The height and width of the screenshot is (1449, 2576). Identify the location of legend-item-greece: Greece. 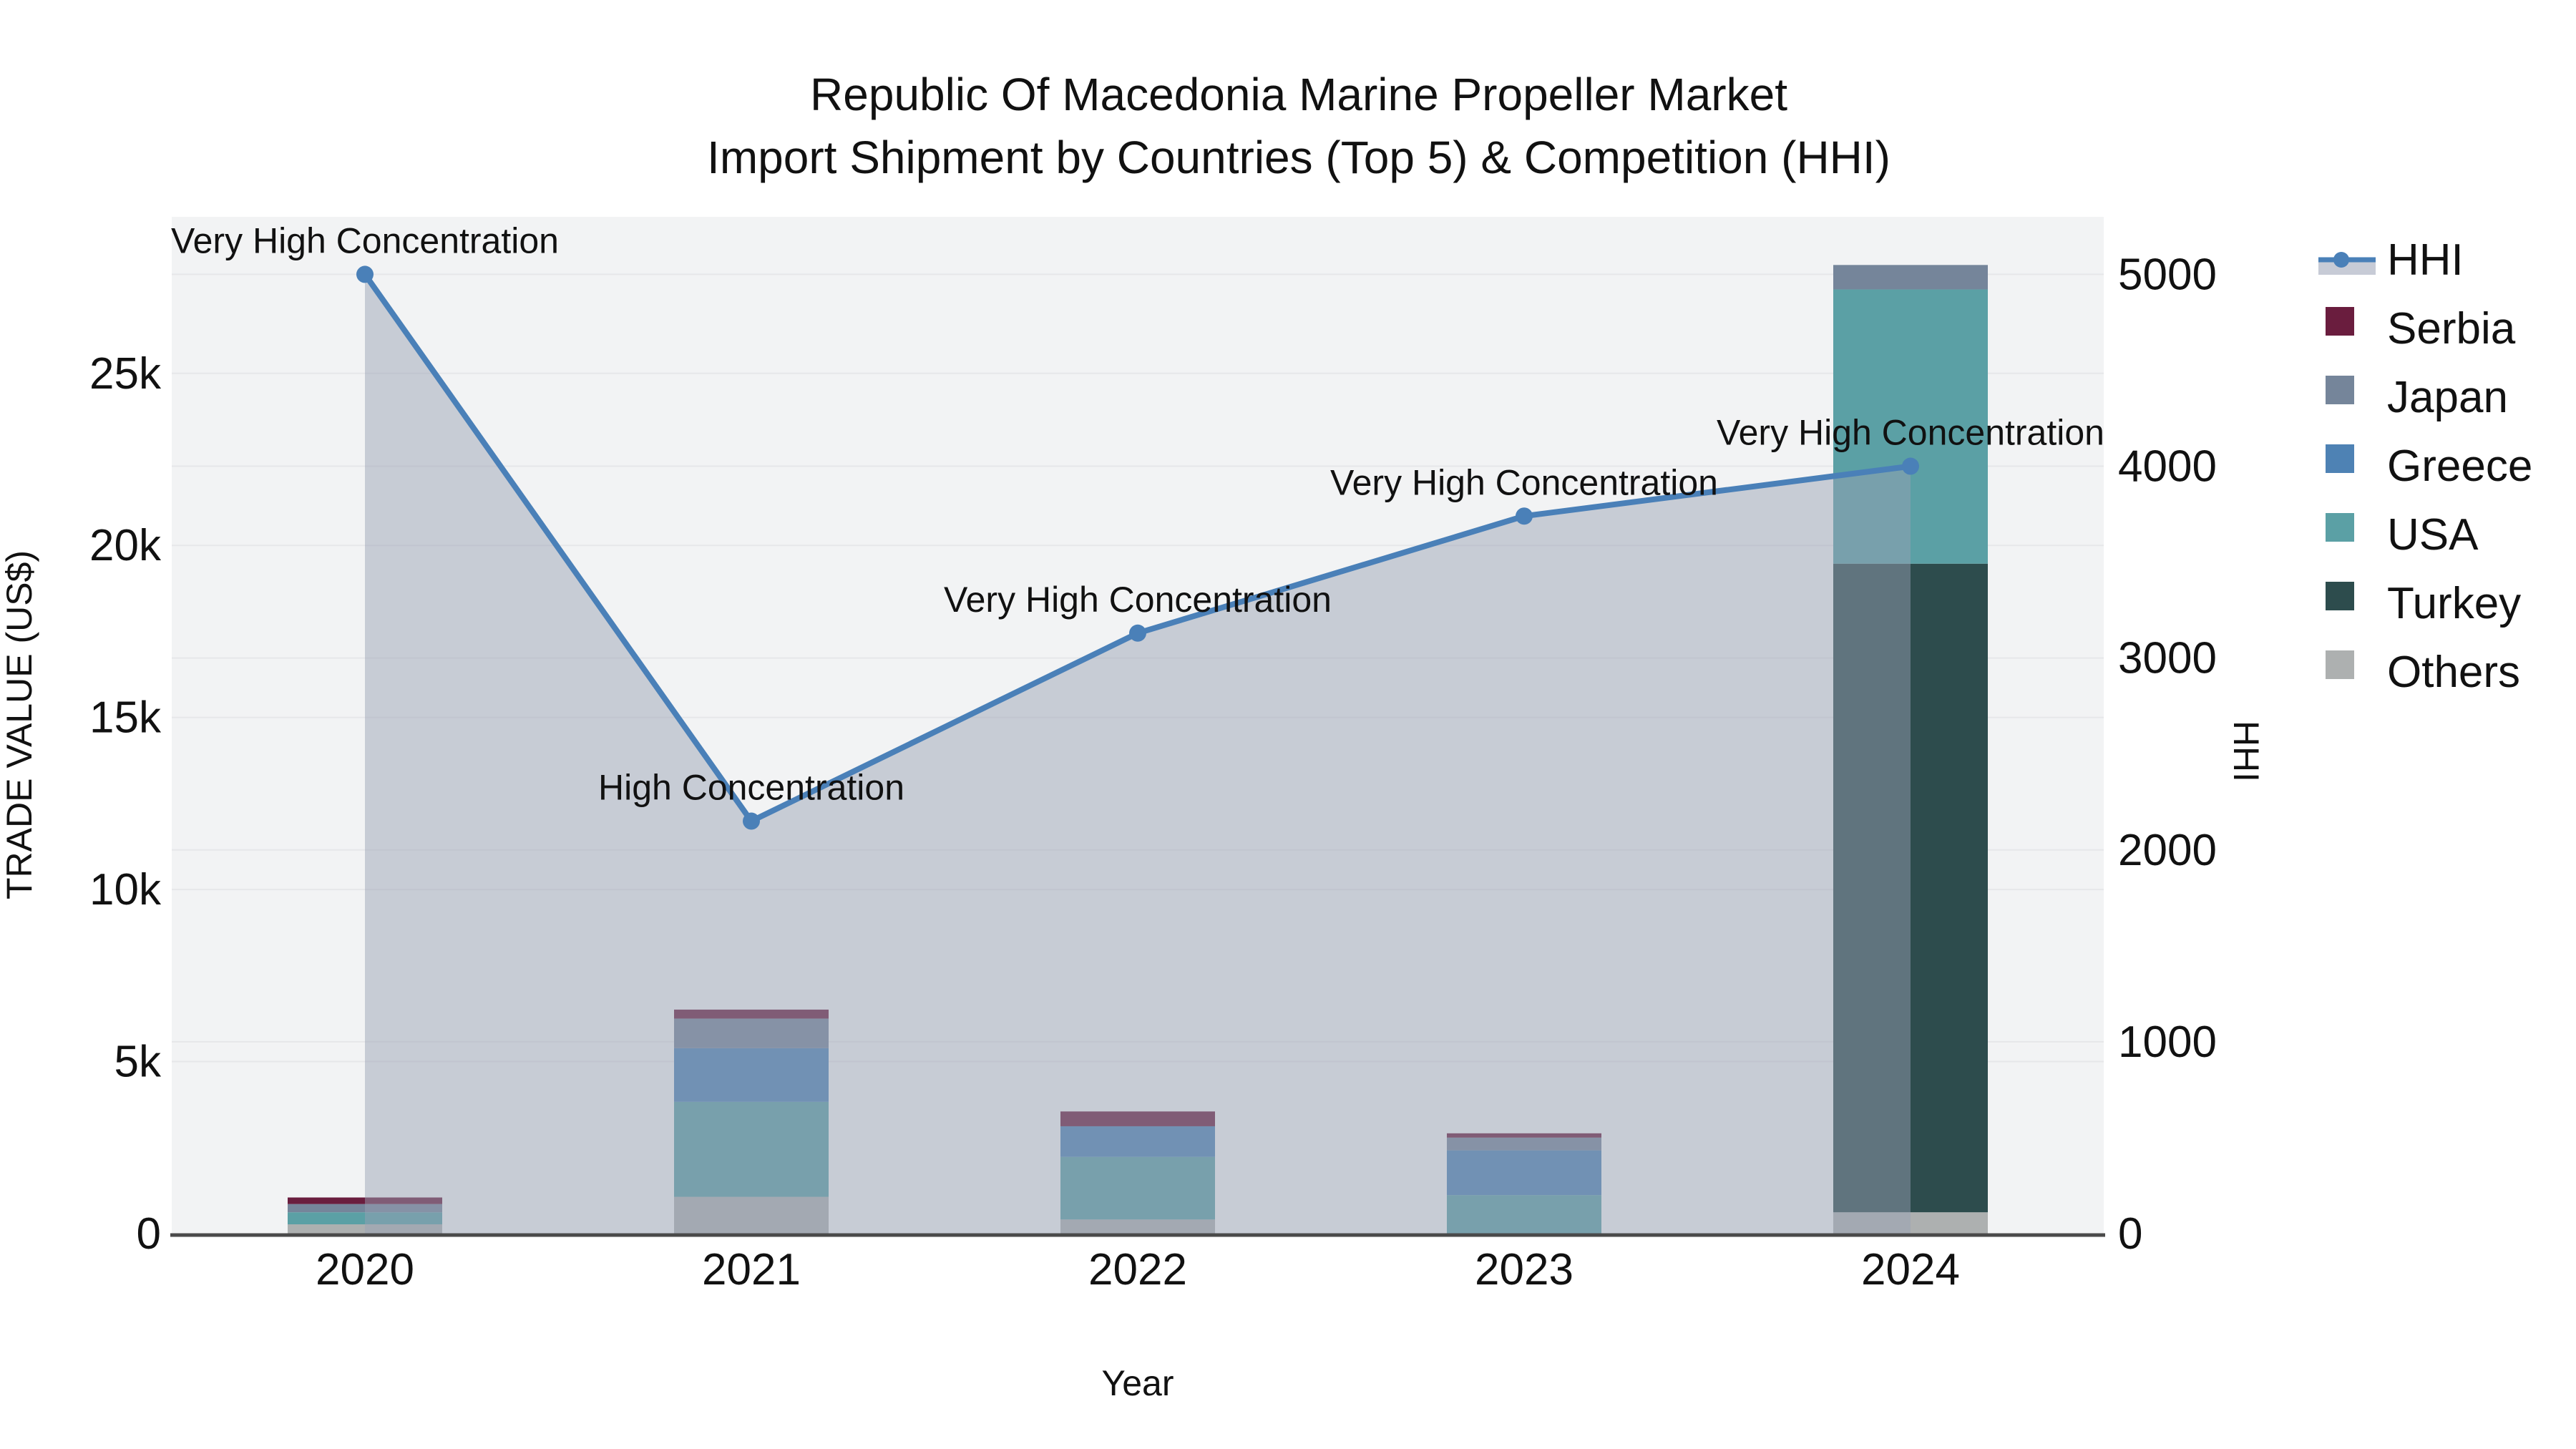
(2425, 465).